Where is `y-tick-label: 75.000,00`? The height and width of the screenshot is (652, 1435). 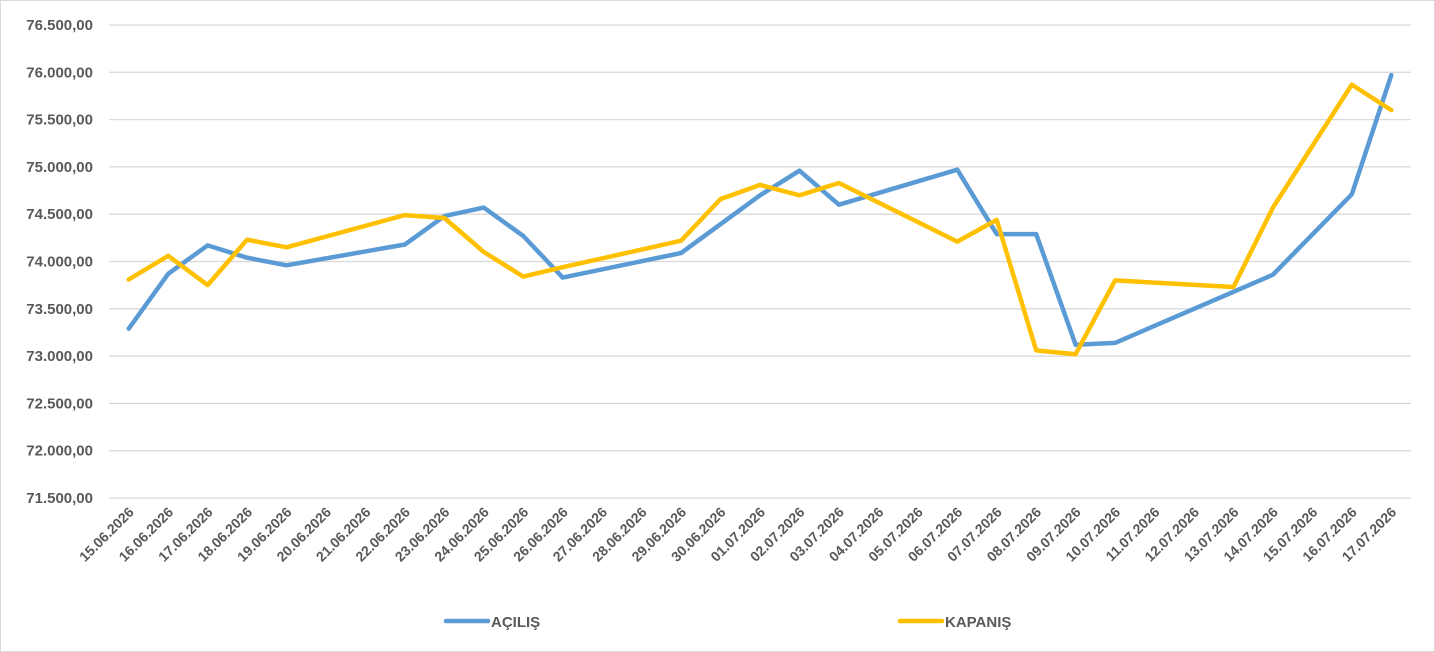
y-tick-label: 75.000,00 is located at coordinates (59, 167).